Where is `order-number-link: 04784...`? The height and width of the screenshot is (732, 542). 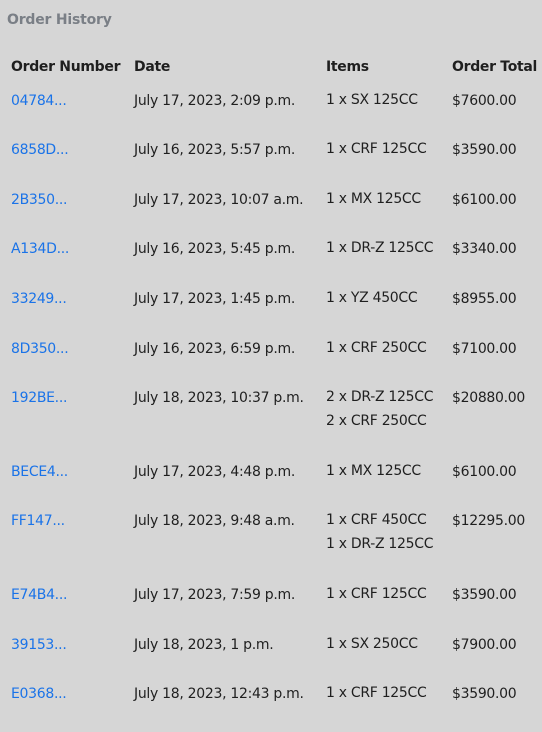 order-number-link: 04784... is located at coordinates (39, 101).